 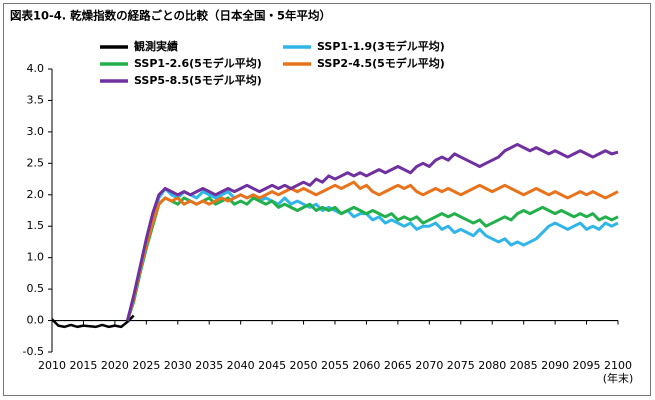 What do you see at coordinates (241, 365) in the screenshot?
I see `x-tick-label: 2040` at bounding box center [241, 365].